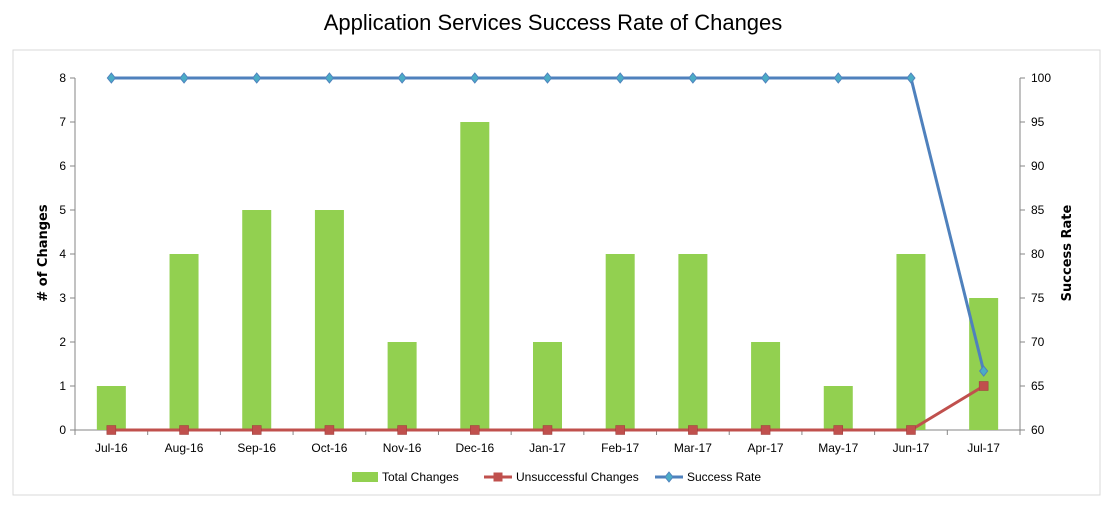  Describe the element at coordinates (474, 448) in the screenshot. I see `x-tick-label: Dec-16` at that location.